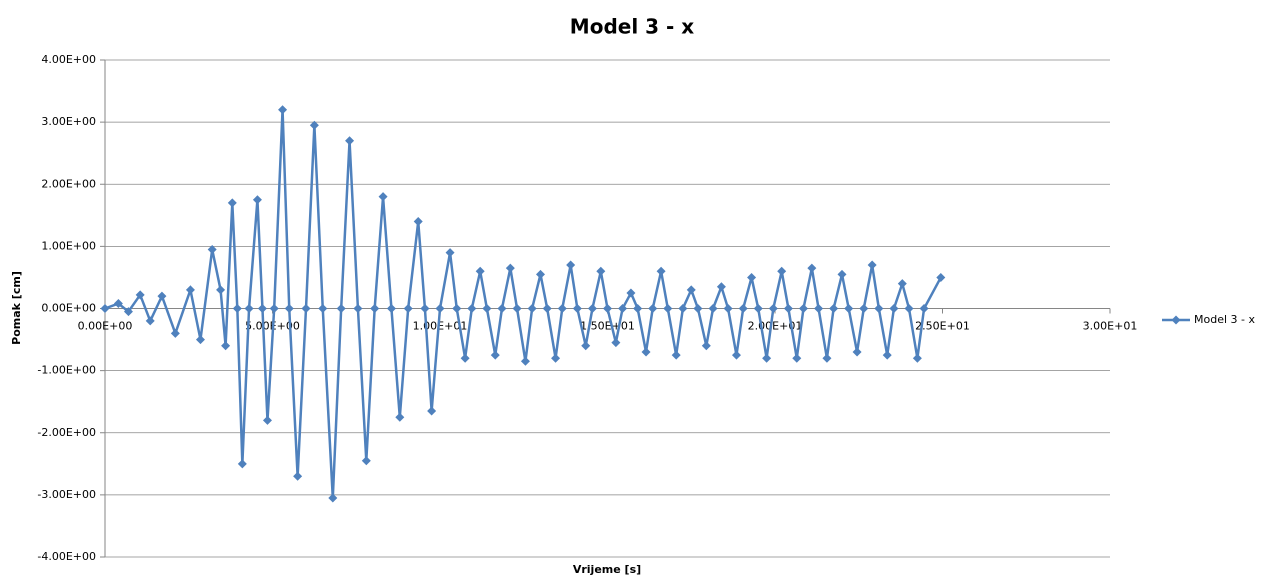 This screenshot has width=1263, height=577. What do you see at coordinates (1110, 326) in the screenshot?
I see `x-tick-label: 3.00E+01` at bounding box center [1110, 326].